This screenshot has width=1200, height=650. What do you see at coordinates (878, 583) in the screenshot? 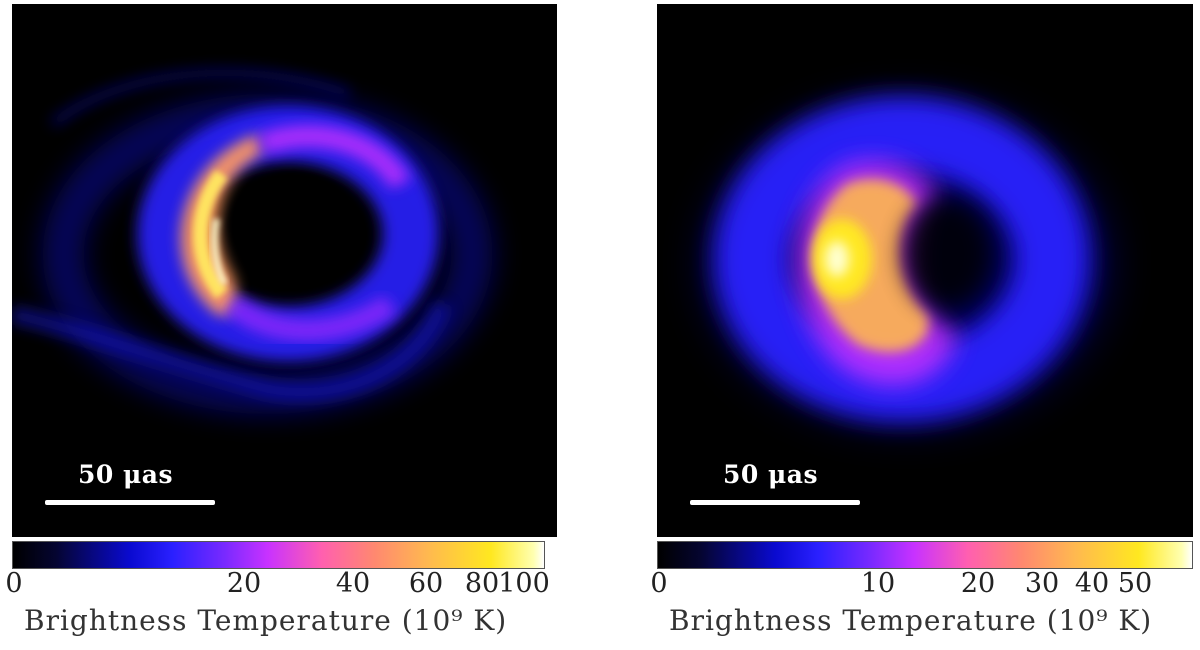
I see `right-tick-10: 10` at bounding box center [878, 583].